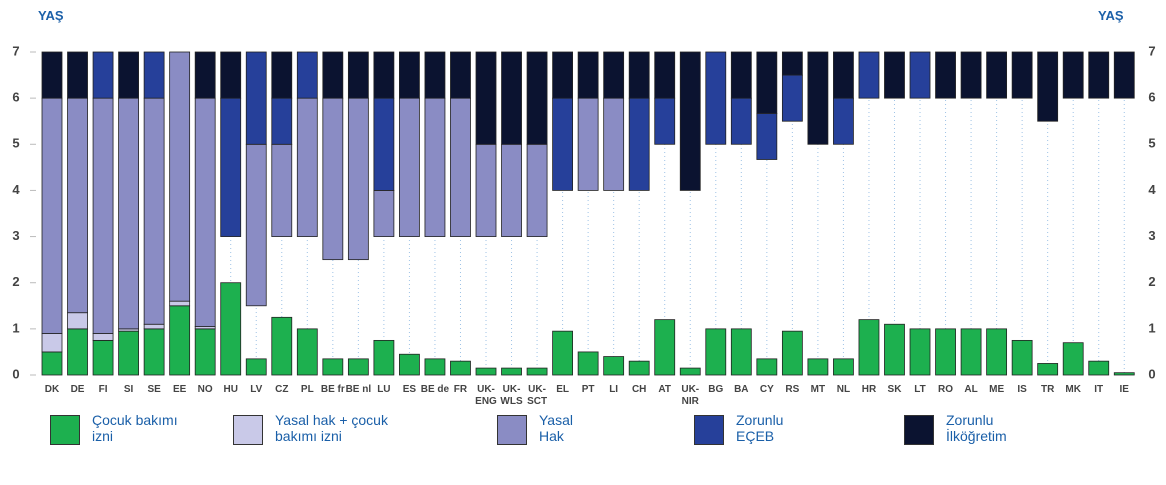  Describe the element at coordinates (556, 428) in the screenshot. I see `legend-label: Yasal Hak` at that location.